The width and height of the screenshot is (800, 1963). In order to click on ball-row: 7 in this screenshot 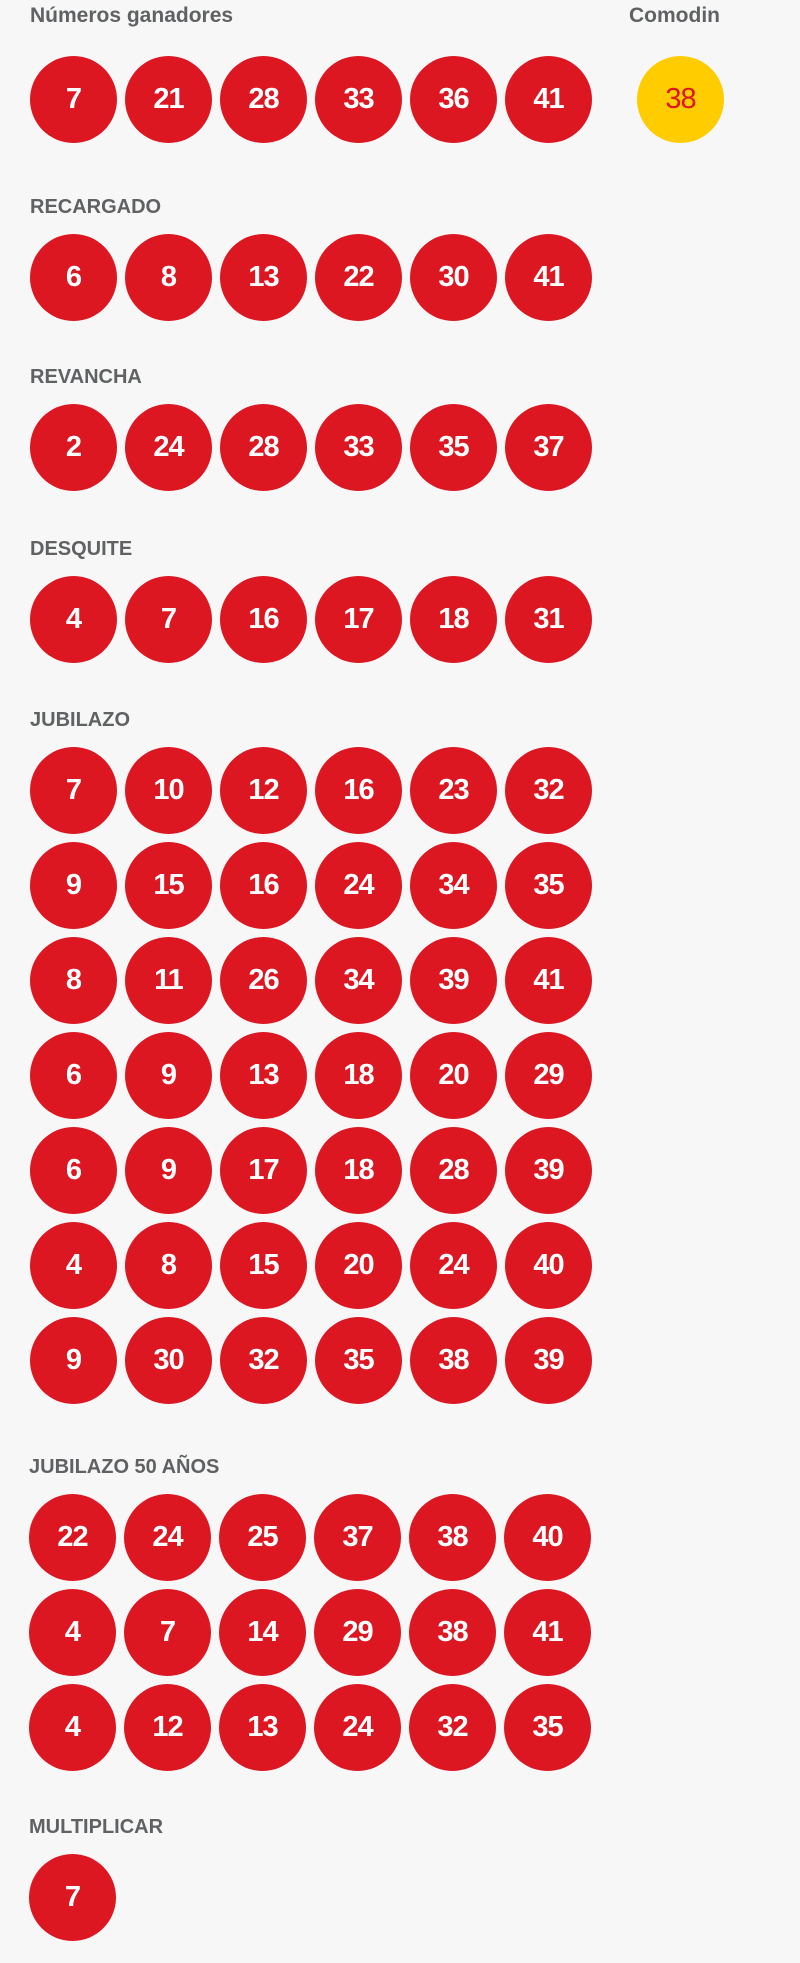, I will do `click(96, 1897)`.